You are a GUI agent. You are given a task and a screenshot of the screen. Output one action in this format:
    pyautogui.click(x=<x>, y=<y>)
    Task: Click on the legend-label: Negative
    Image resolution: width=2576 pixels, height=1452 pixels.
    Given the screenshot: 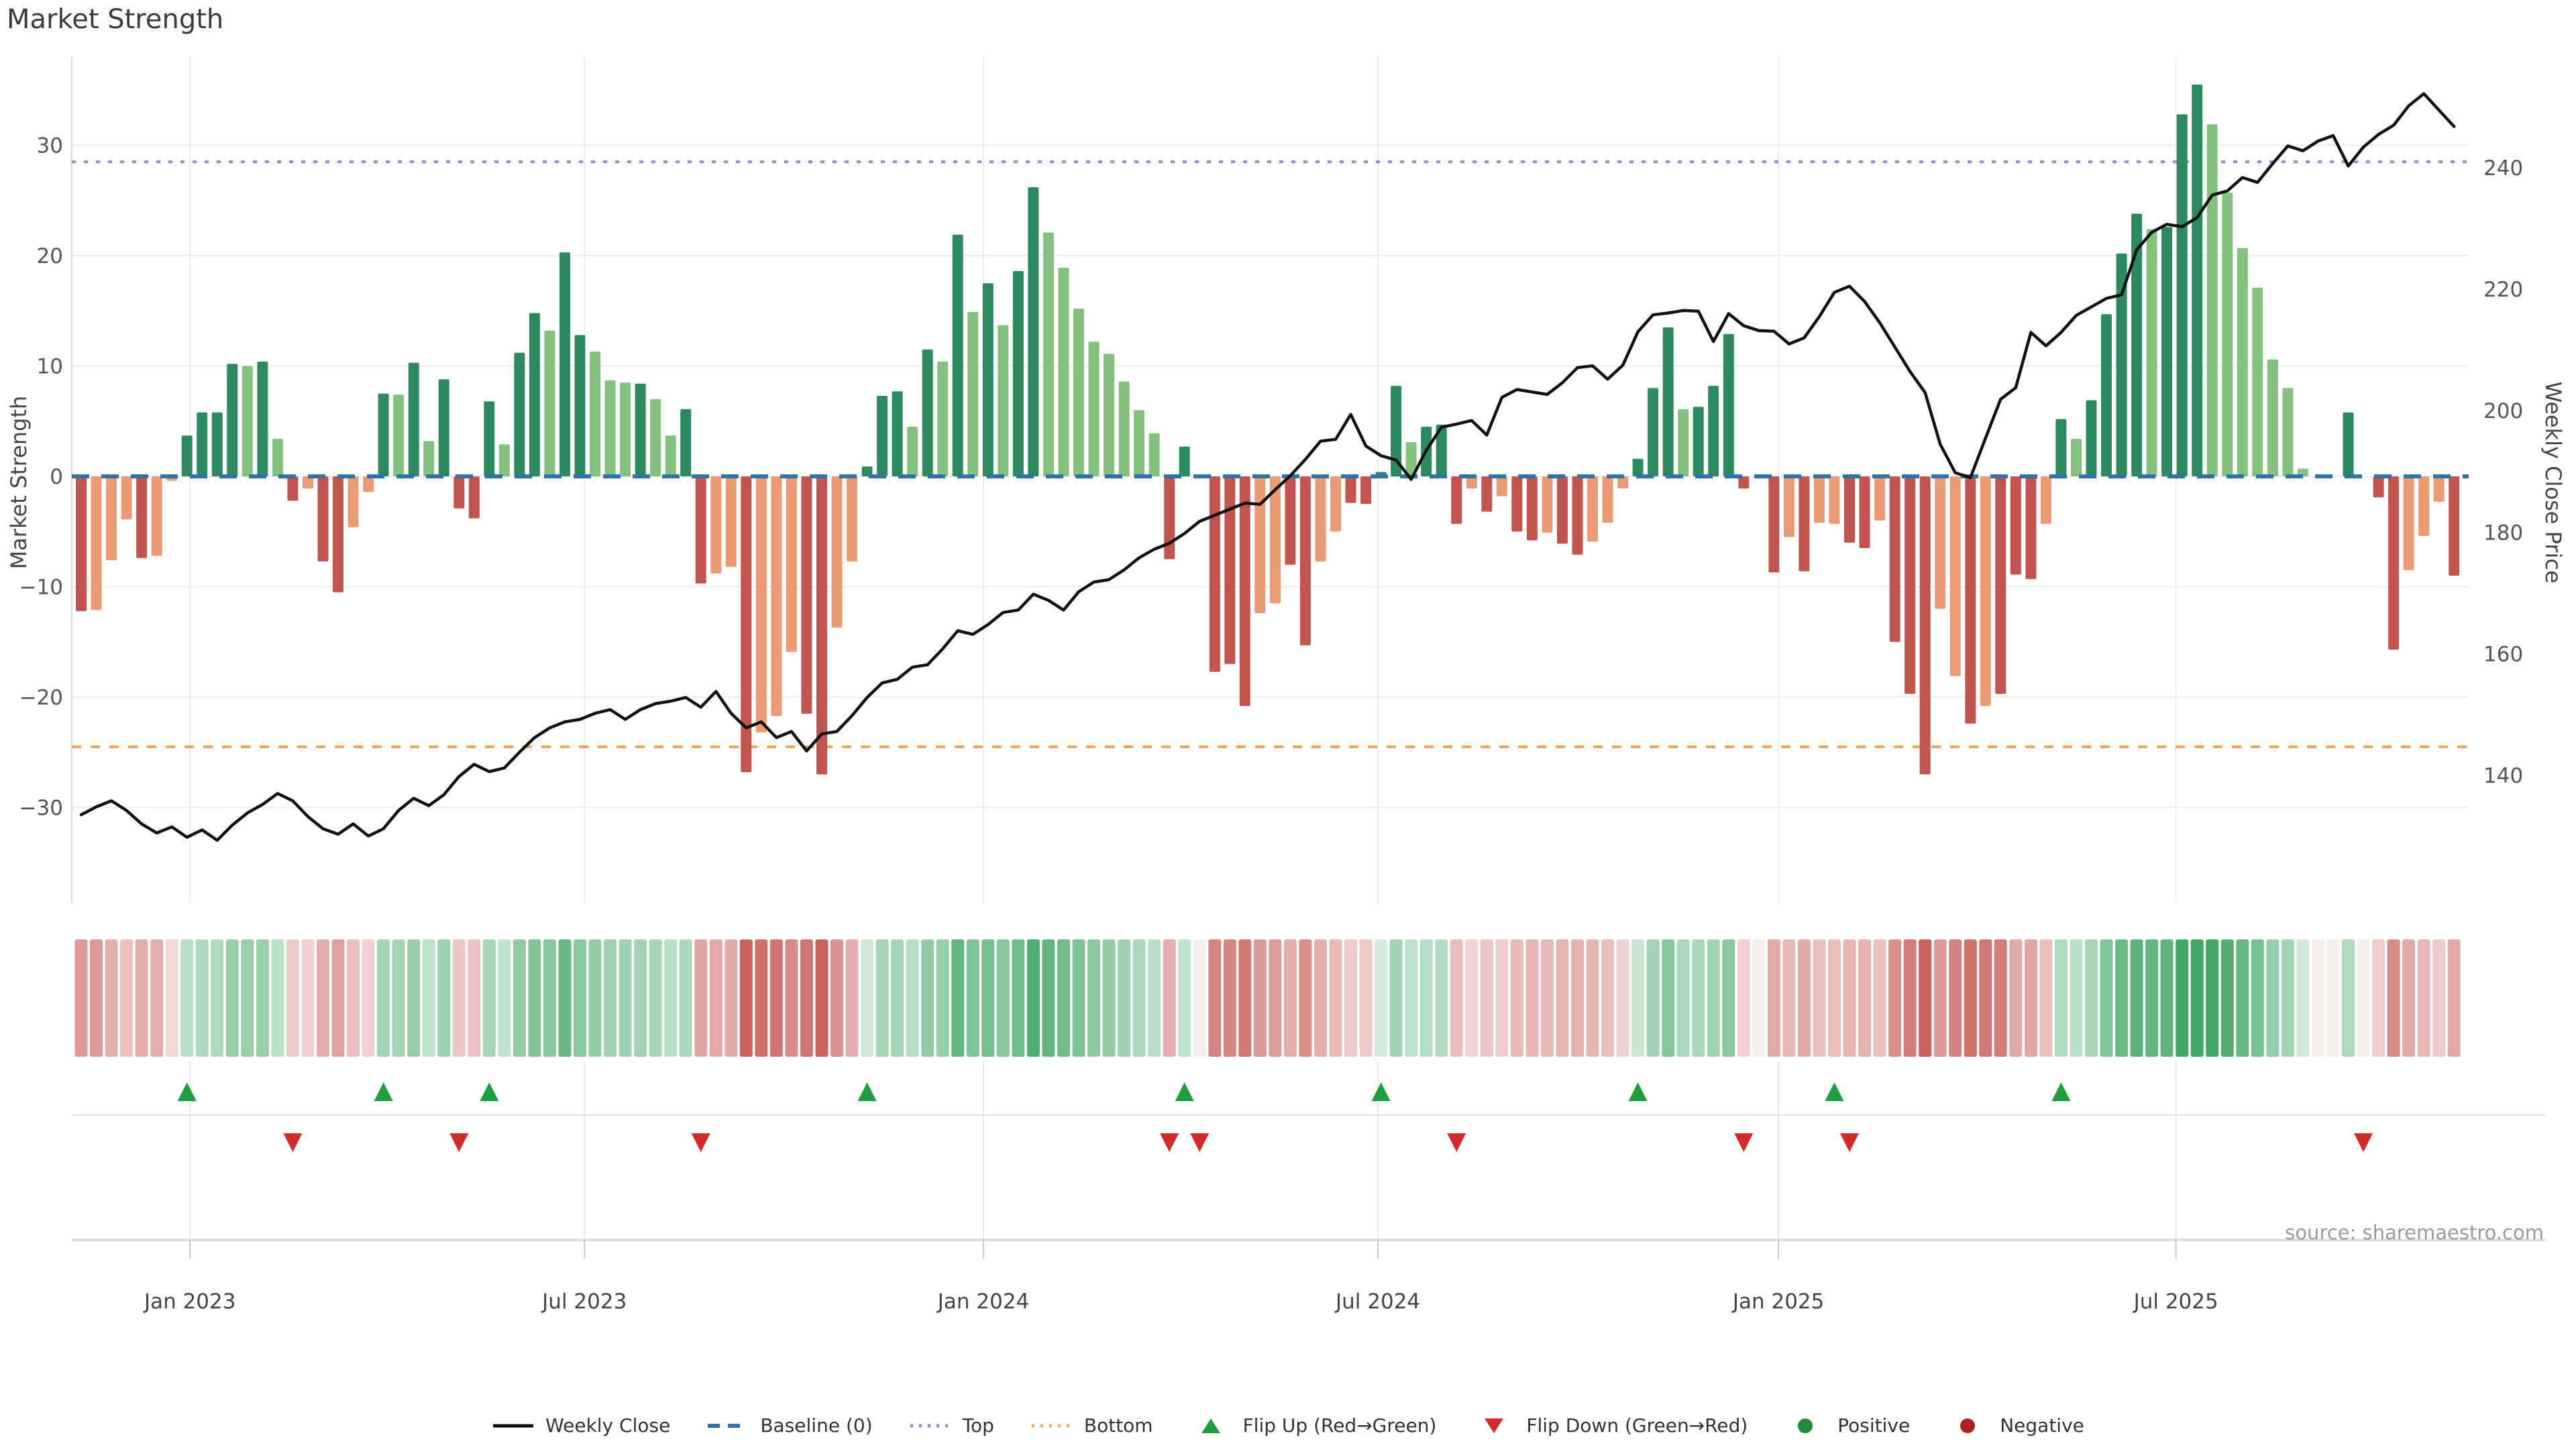 What is the action you would take?
    pyautogui.click(x=2042, y=1425)
    